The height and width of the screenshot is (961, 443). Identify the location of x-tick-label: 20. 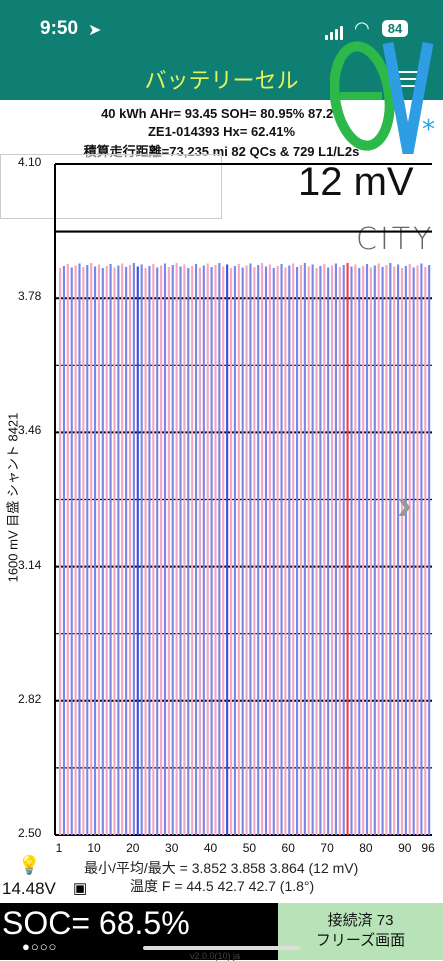
(133, 848).